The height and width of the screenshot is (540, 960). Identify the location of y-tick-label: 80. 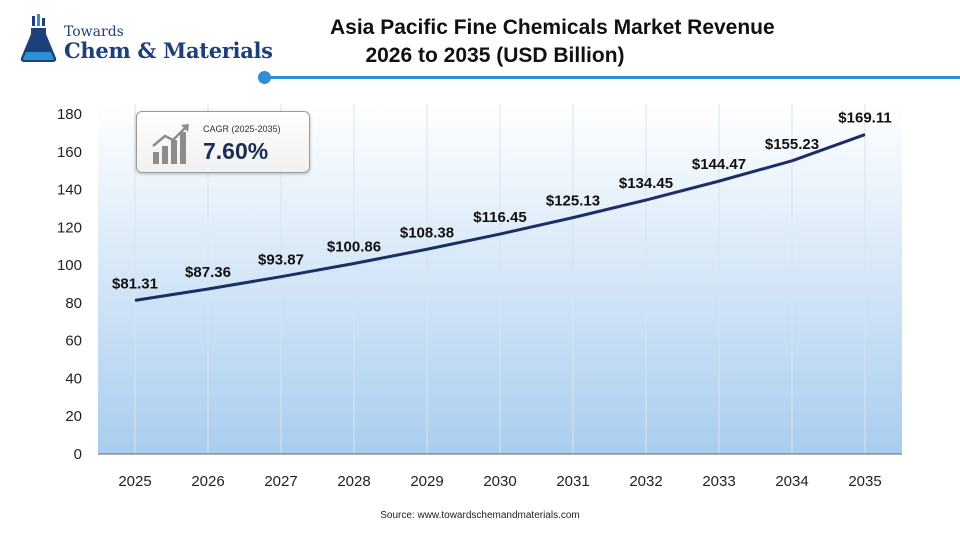
(73, 303).